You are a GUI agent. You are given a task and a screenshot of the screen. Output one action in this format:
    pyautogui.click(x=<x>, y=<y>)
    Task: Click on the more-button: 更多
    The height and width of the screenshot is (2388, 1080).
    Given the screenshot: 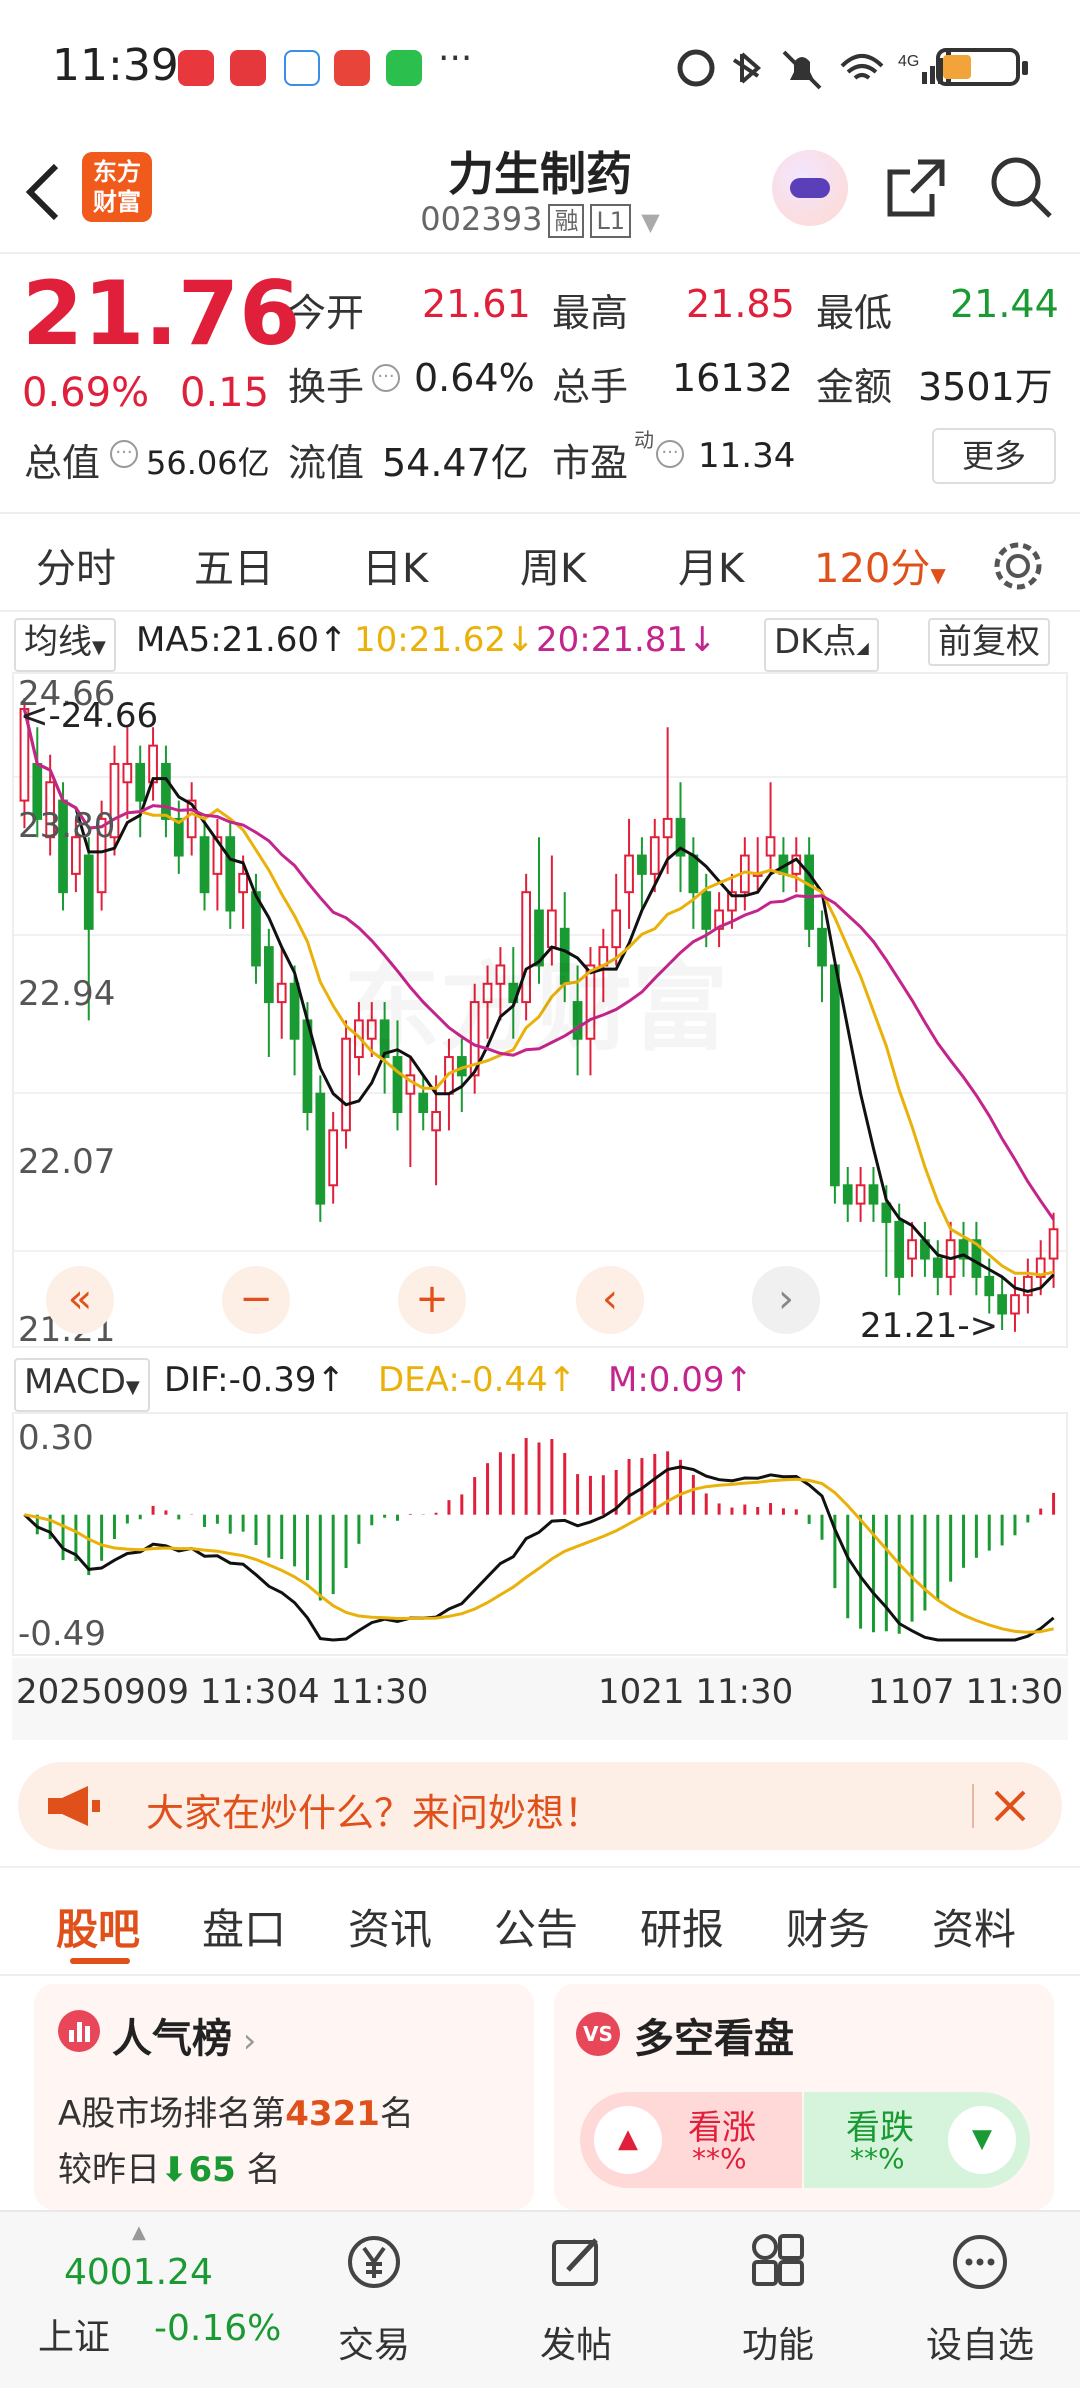 What is the action you would take?
    pyautogui.click(x=994, y=456)
    